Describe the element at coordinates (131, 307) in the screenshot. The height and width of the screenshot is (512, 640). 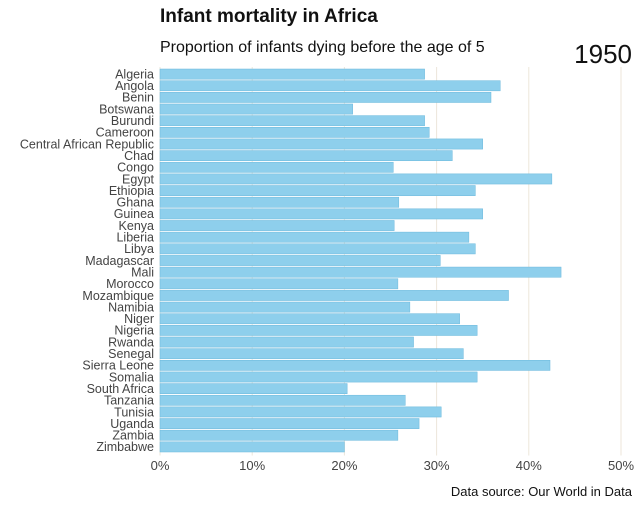
I see `category-label: Namibia` at that location.